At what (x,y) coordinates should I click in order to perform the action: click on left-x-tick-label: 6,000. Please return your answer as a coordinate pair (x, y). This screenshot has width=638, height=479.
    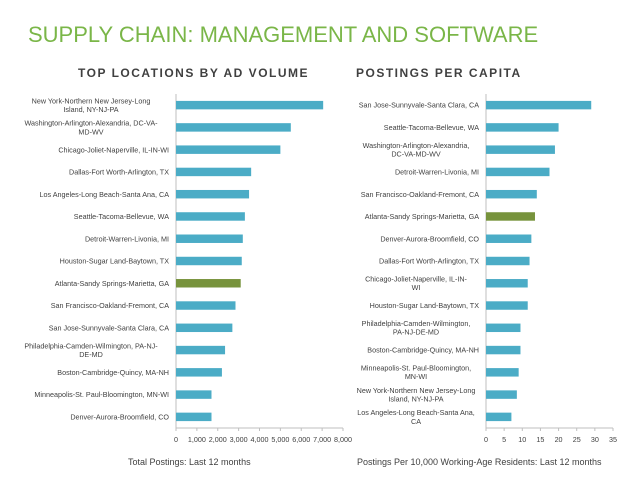
    Looking at the image, I should click on (301, 439).